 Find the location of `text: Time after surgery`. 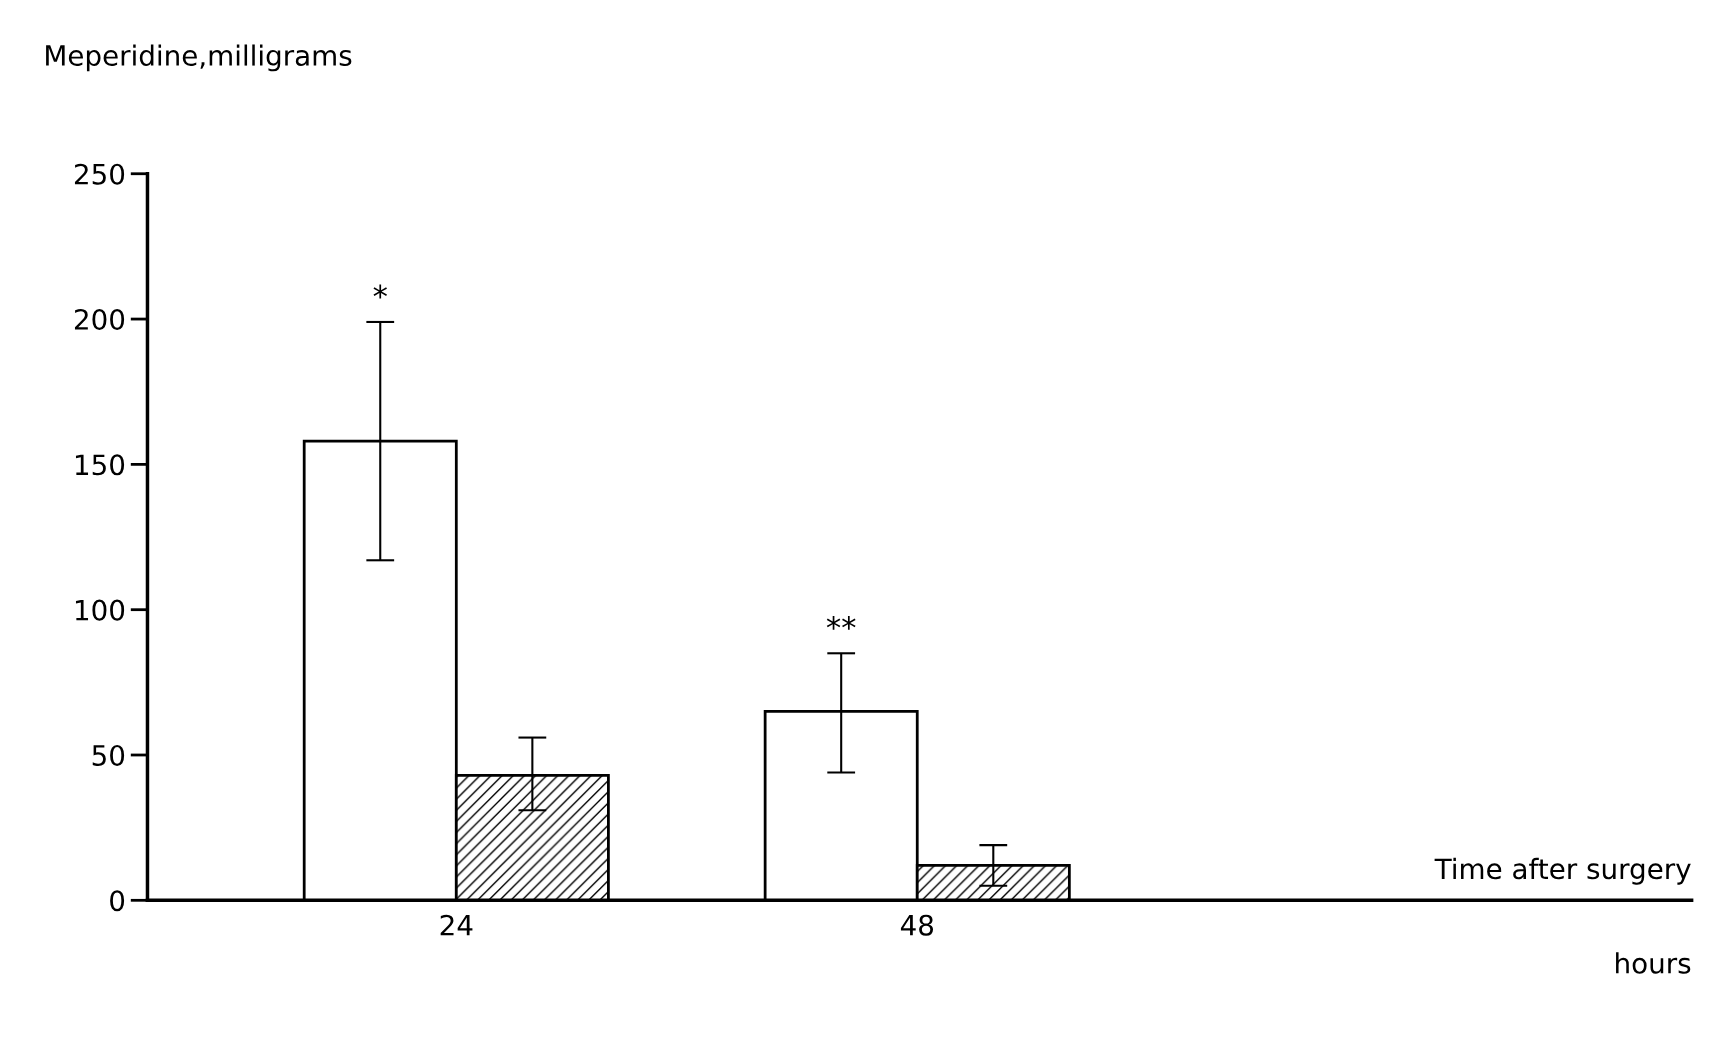

text: Time after surgery is located at coordinates (1562, 871).